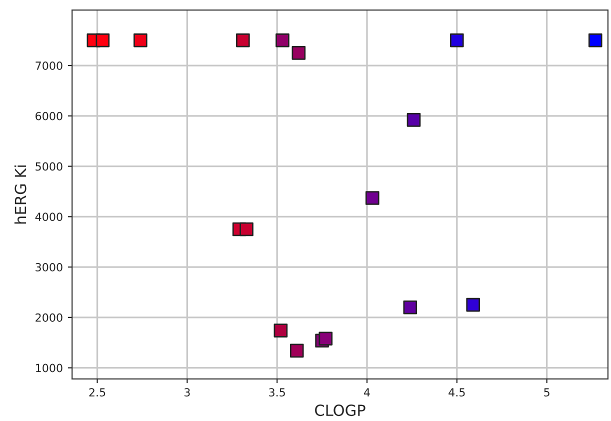 The image size is (611, 421). Describe the element at coordinates (277, 392) in the screenshot. I see `x-tick-label: 3.5` at that location.